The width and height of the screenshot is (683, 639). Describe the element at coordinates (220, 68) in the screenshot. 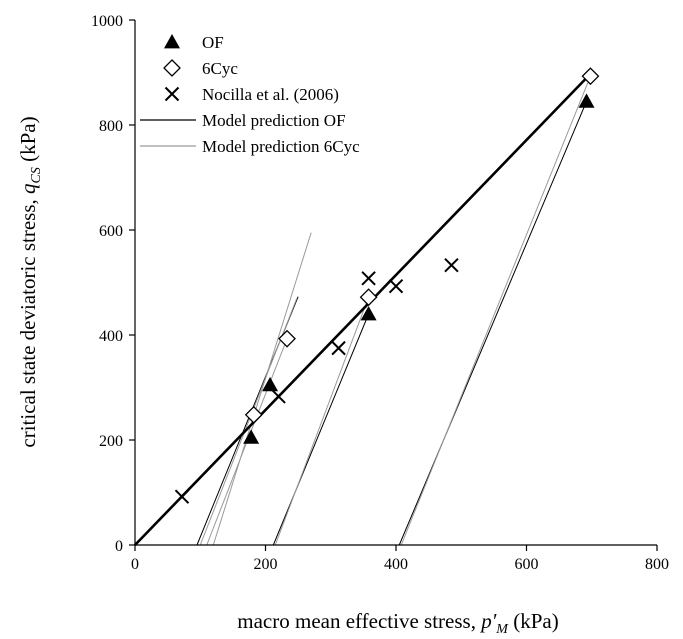

I see `legend-label: 6Cyc` at that location.